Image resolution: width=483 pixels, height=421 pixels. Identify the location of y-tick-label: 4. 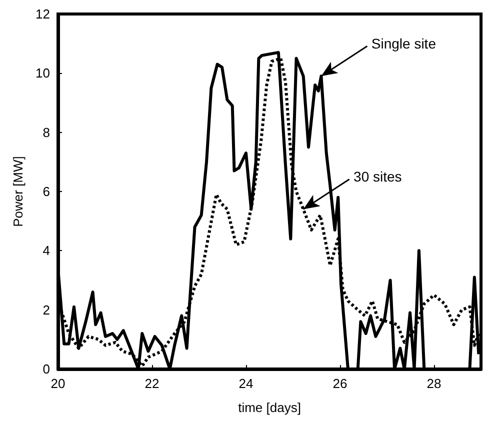
(46, 250).